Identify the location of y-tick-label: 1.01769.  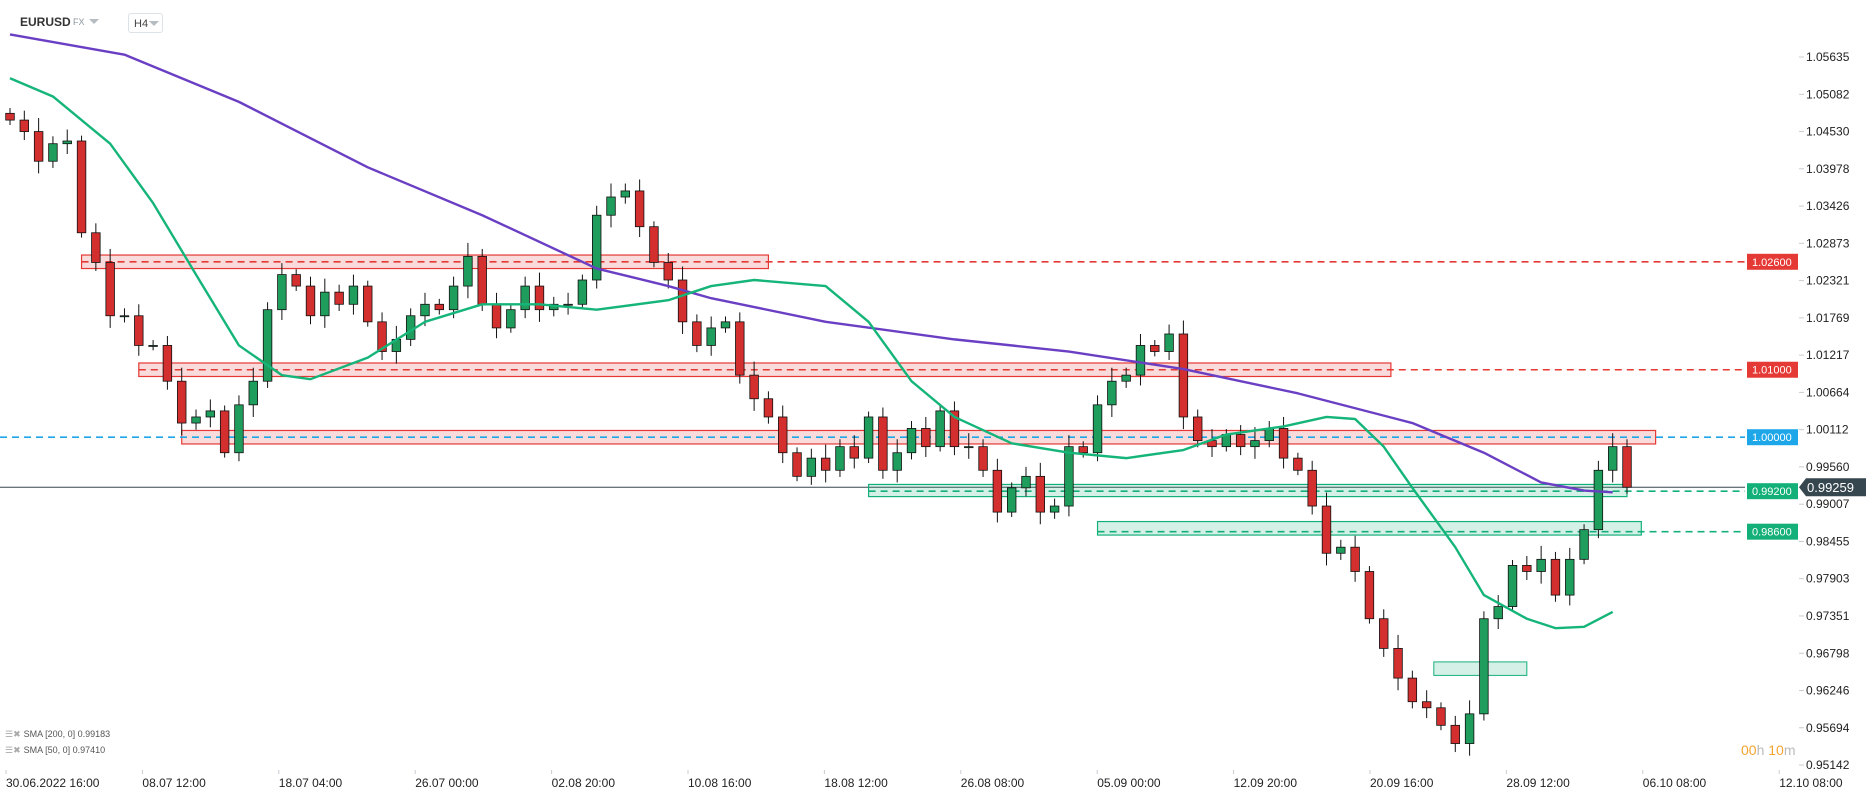
(1828, 318).